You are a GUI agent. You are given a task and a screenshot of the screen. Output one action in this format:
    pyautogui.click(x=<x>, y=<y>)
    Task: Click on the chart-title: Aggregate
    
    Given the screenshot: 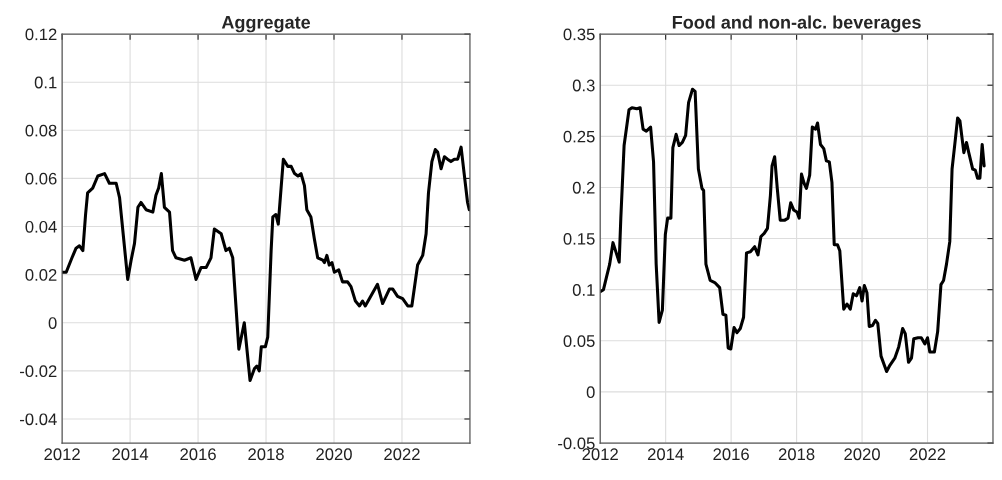 What is the action you would take?
    pyautogui.click(x=266, y=24)
    